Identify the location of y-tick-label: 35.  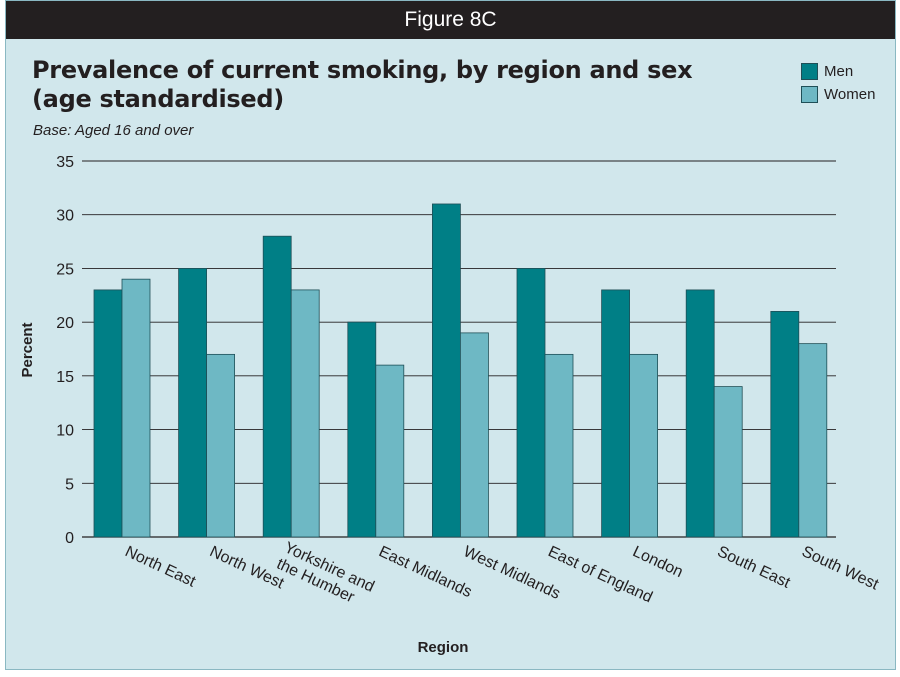
(65, 162).